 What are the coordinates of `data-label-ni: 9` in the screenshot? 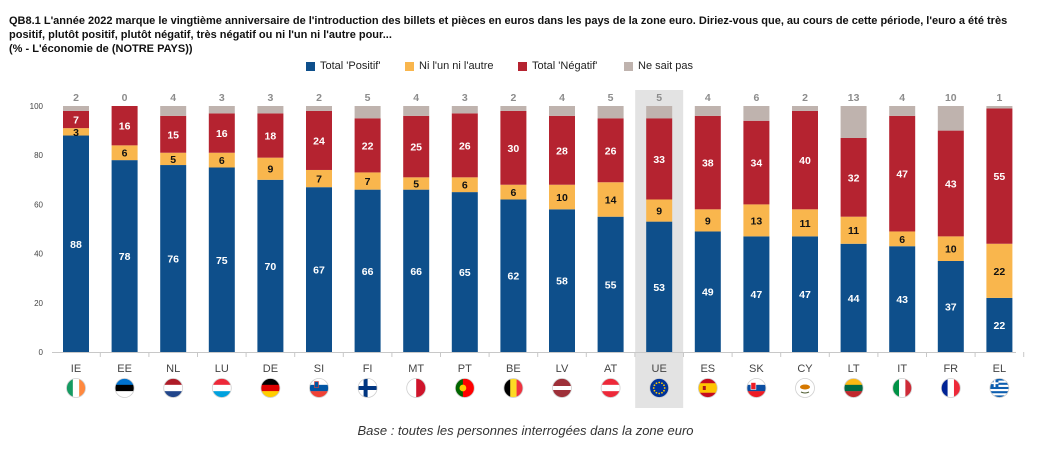 It's located at (708, 221).